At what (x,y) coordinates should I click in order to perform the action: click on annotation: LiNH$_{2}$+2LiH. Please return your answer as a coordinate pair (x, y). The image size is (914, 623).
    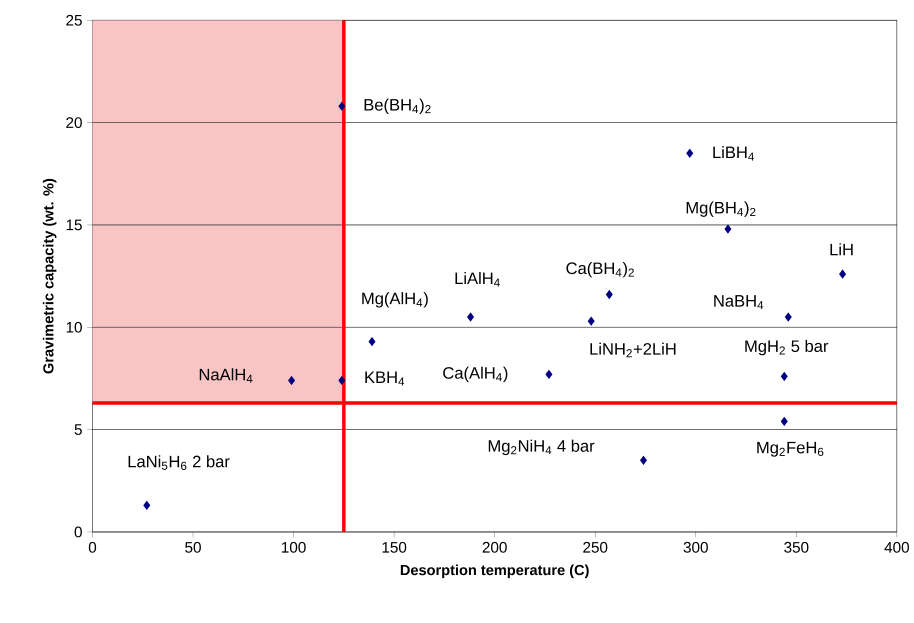
    Looking at the image, I should click on (633, 350).